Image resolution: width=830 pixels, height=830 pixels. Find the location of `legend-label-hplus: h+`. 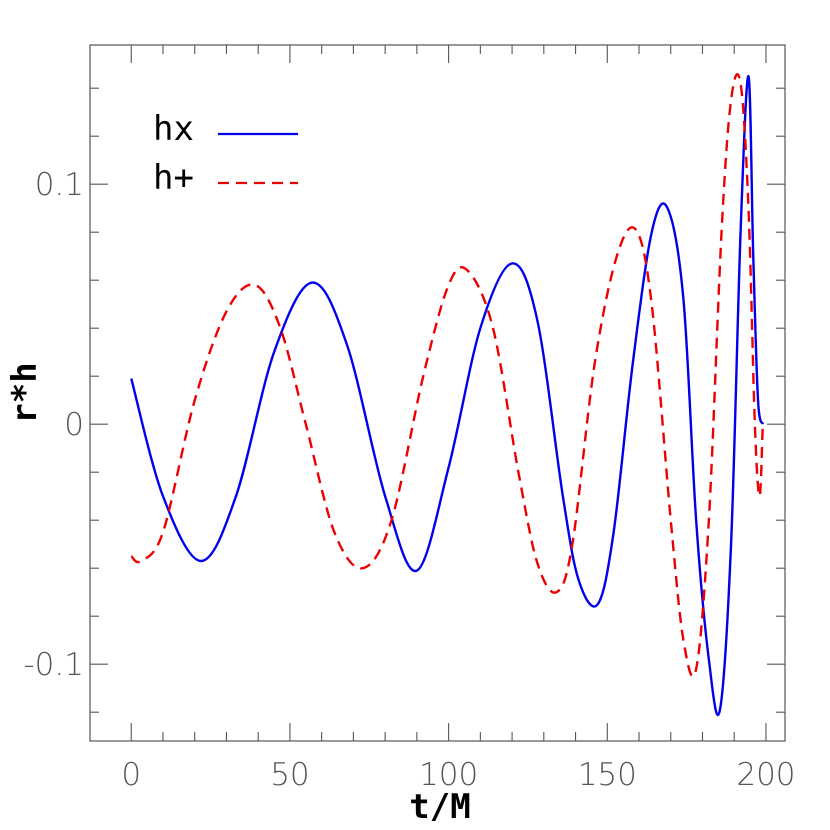

legend-label-hplus: h+ is located at coordinates (173, 178).